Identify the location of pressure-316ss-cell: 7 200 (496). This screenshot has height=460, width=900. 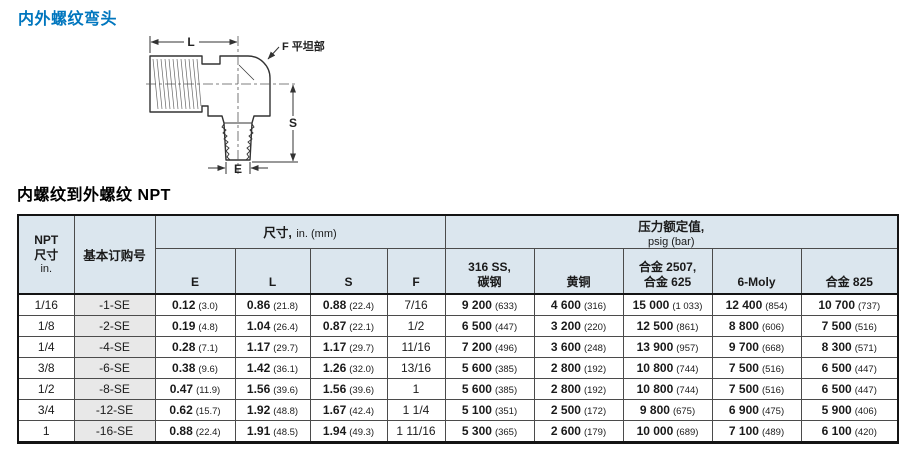
(489, 347).